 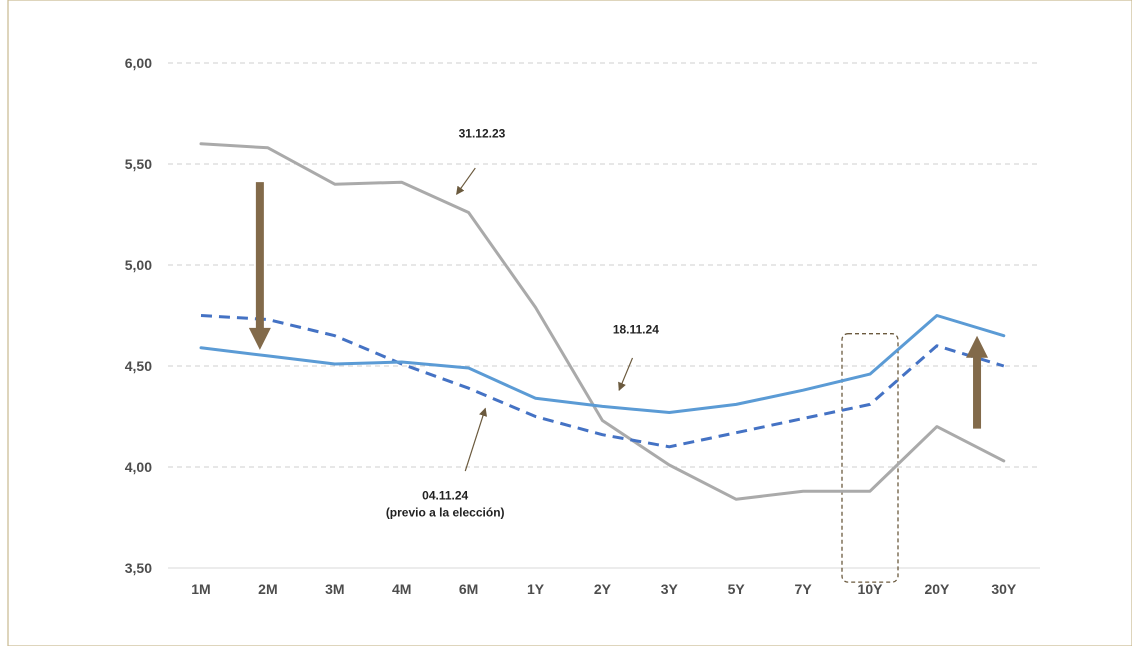 What do you see at coordinates (871, 589) in the screenshot?
I see `x-tick-label-10y: 10Y` at bounding box center [871, 589].